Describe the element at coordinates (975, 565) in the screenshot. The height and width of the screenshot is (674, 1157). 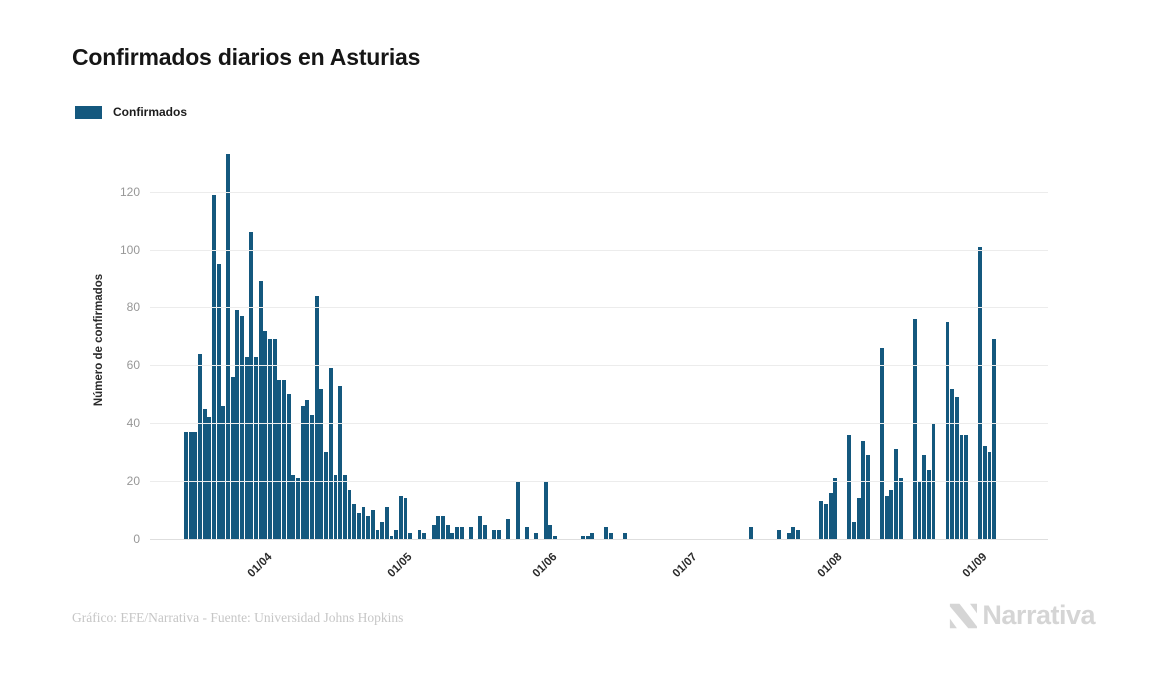
I see `x-tick-label-01-09: 01/09` at that location.